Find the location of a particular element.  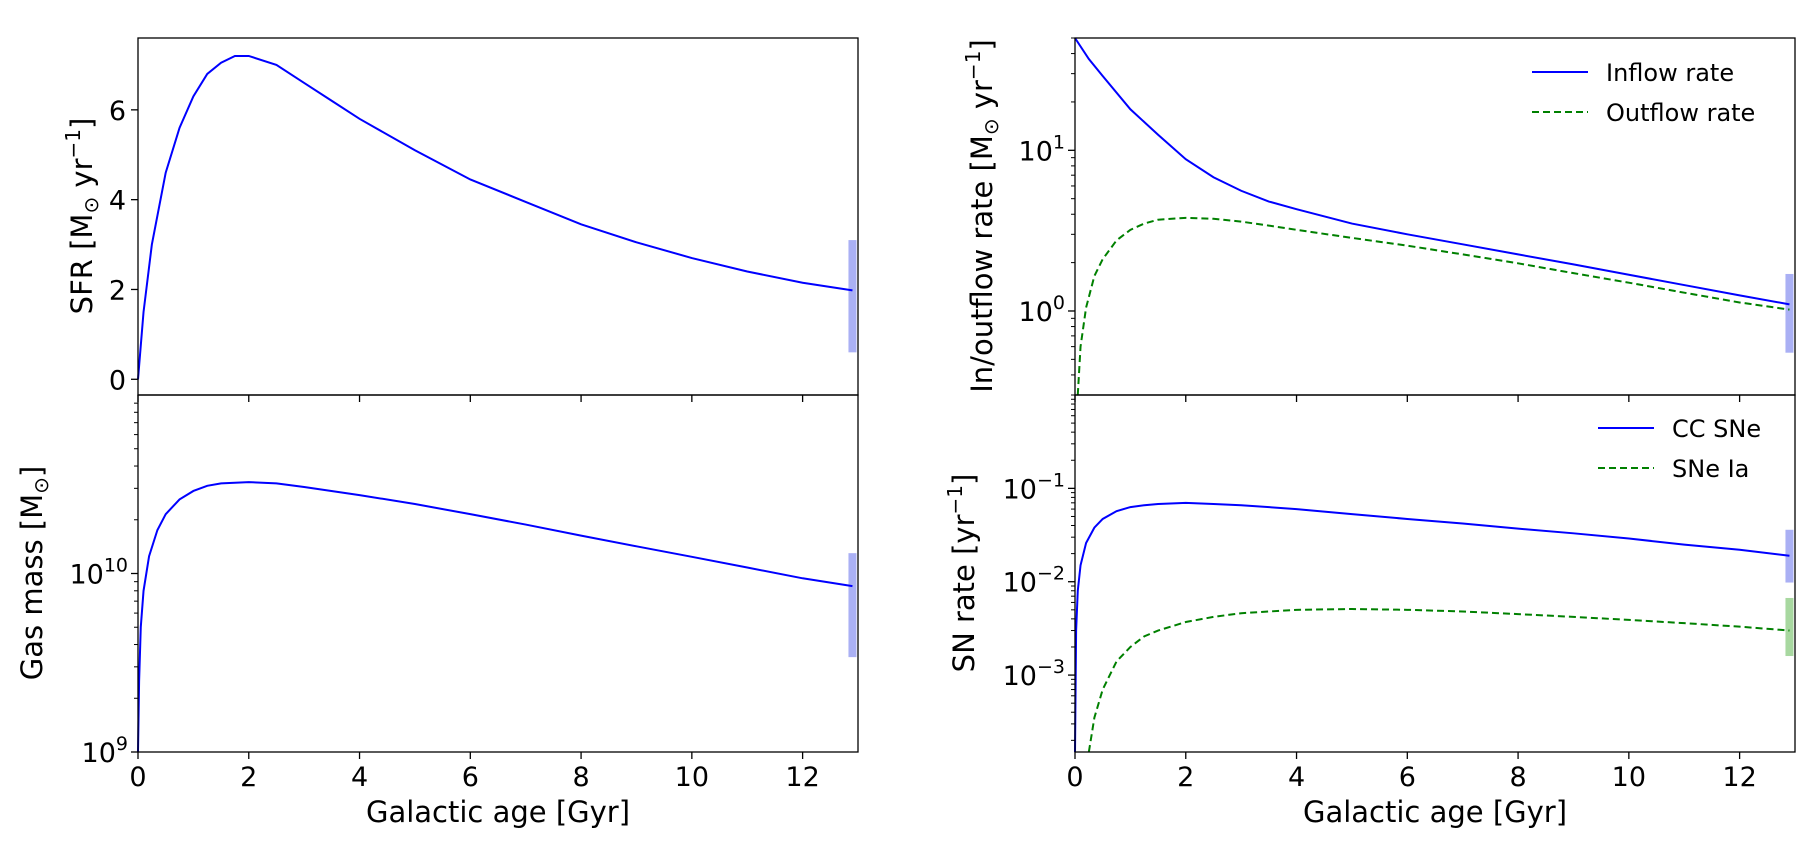

inout-obs-band is located at coordinates (1789, 313).